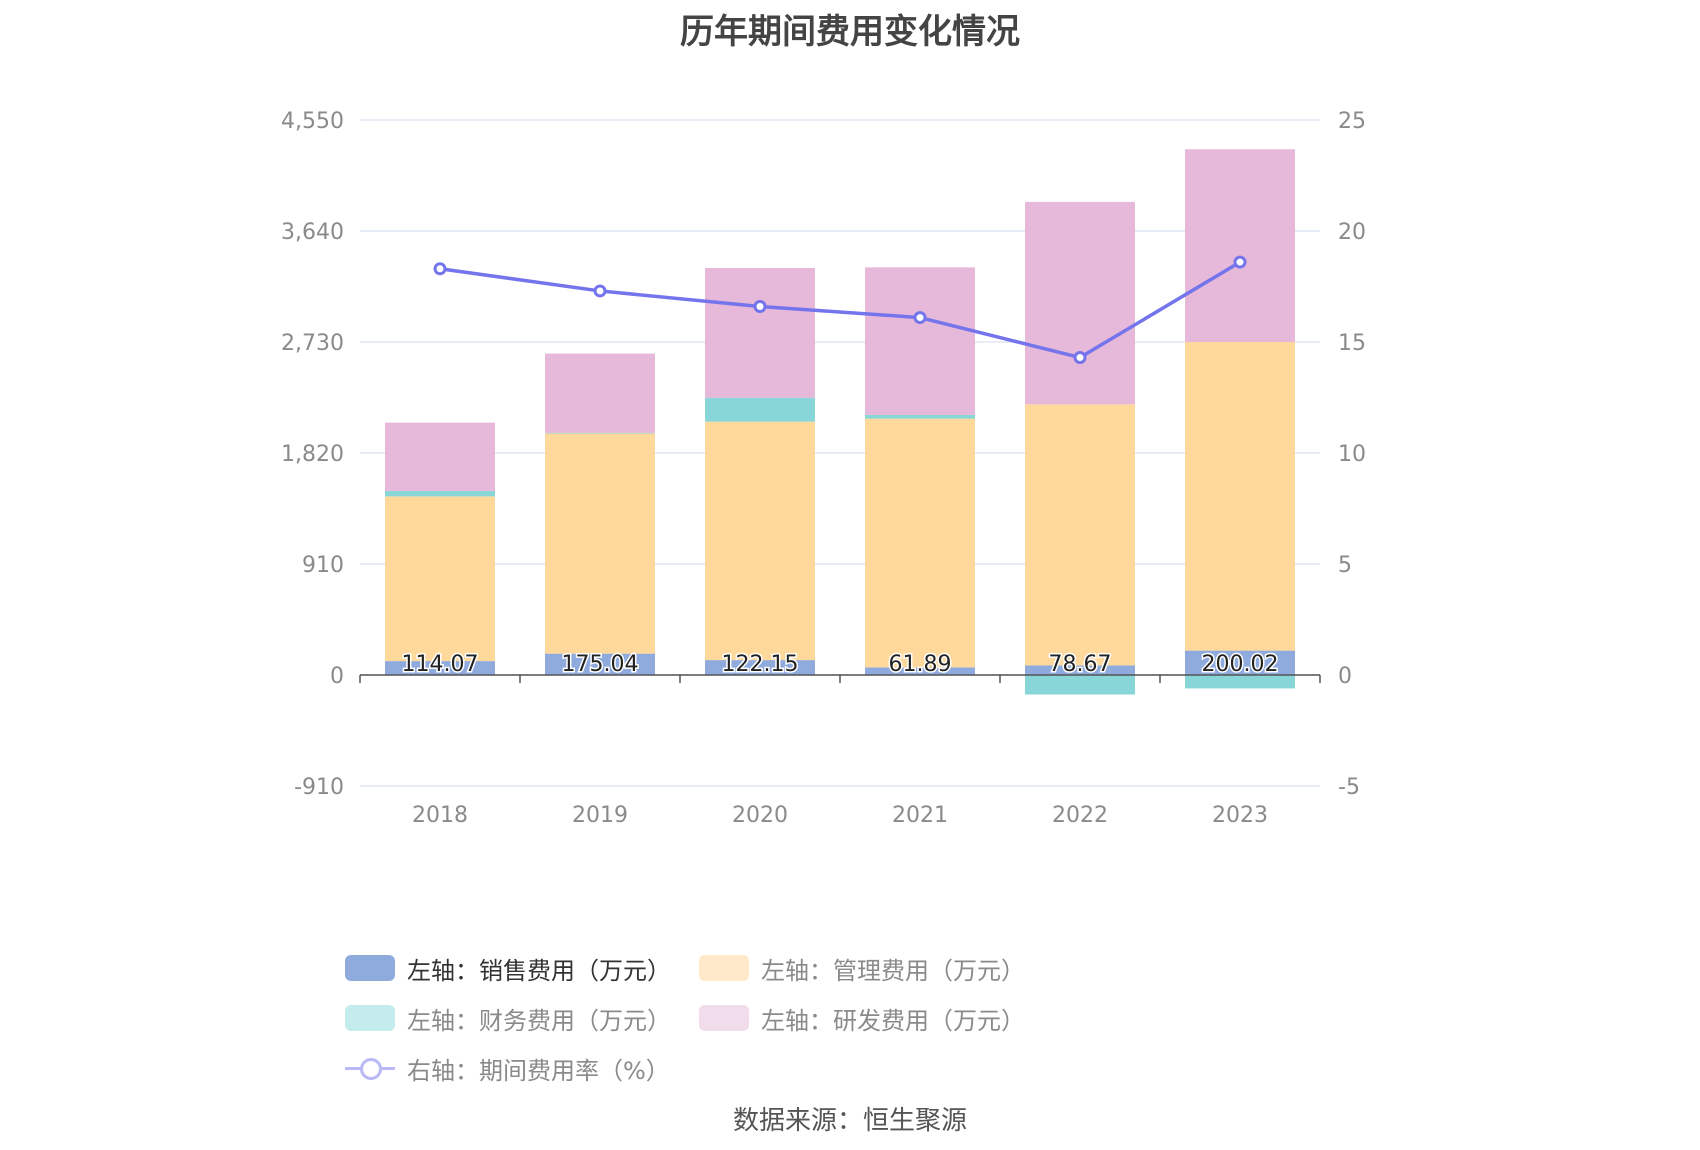  What do you see at coordinates (1345, 565) in the screenshot?
I see `right-tick-label: 5` at bounding box center [1345, 565].